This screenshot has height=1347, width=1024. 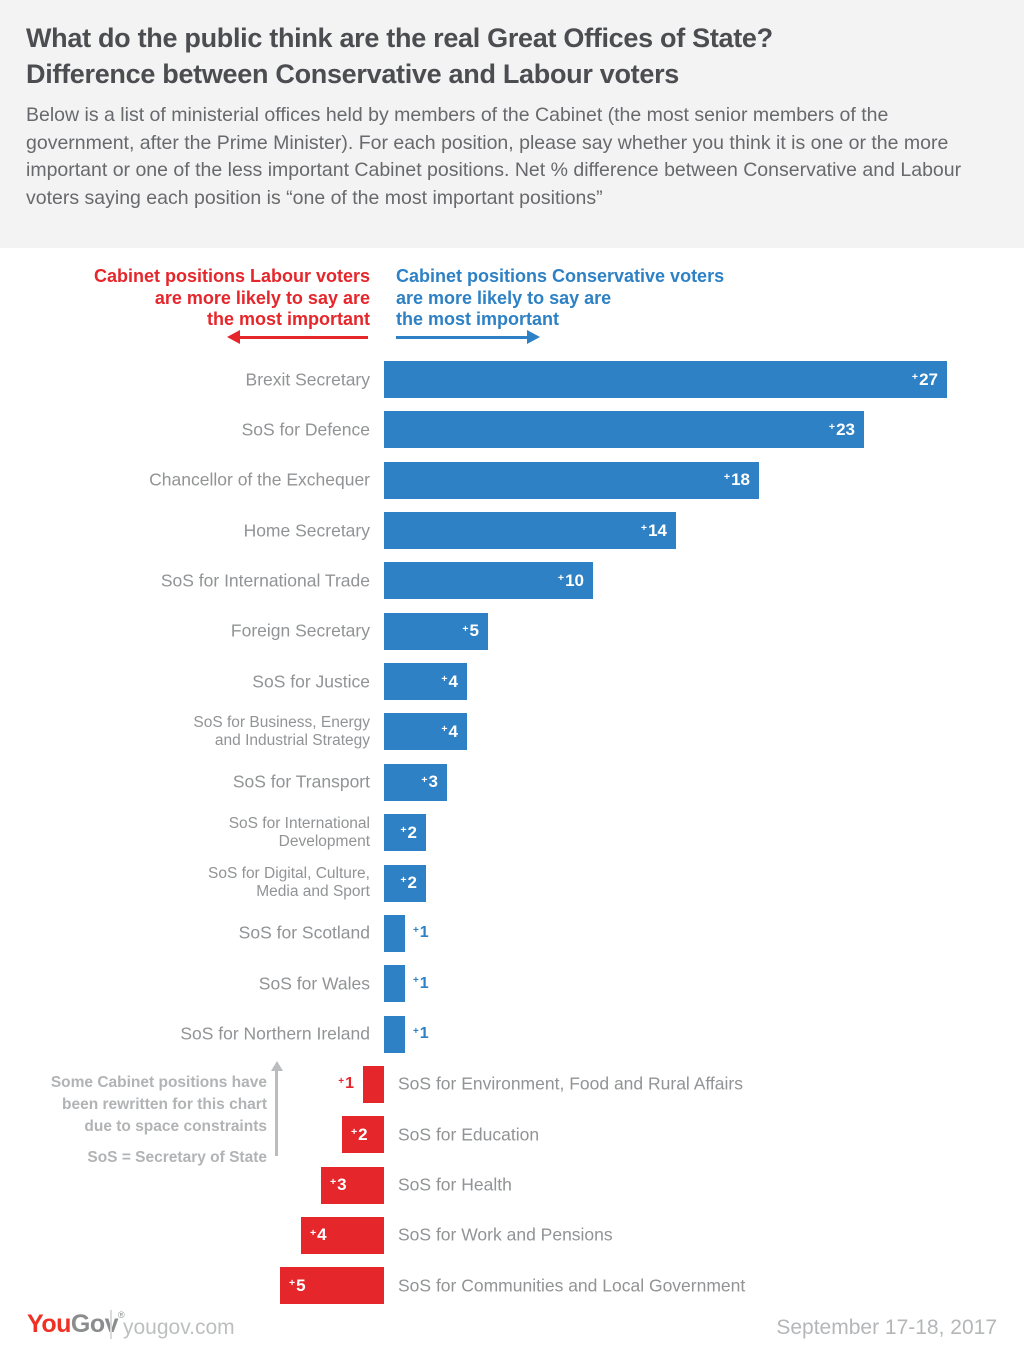 I want to click on bar-label: Home Secretary, so click(x=306, y=530).